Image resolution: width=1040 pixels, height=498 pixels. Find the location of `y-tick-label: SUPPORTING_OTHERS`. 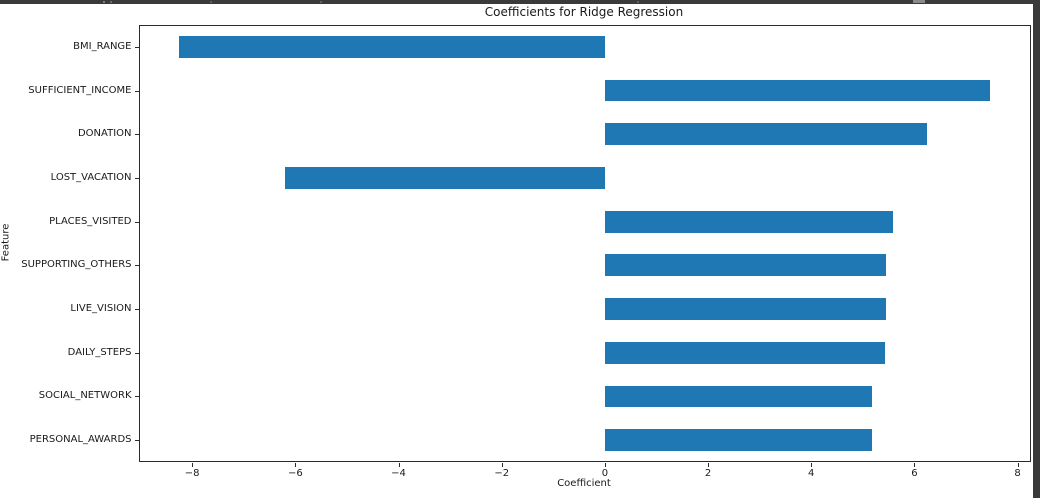

y-tick-label: SUPPORTING_OTHERS is located at coordinates (76, 265).